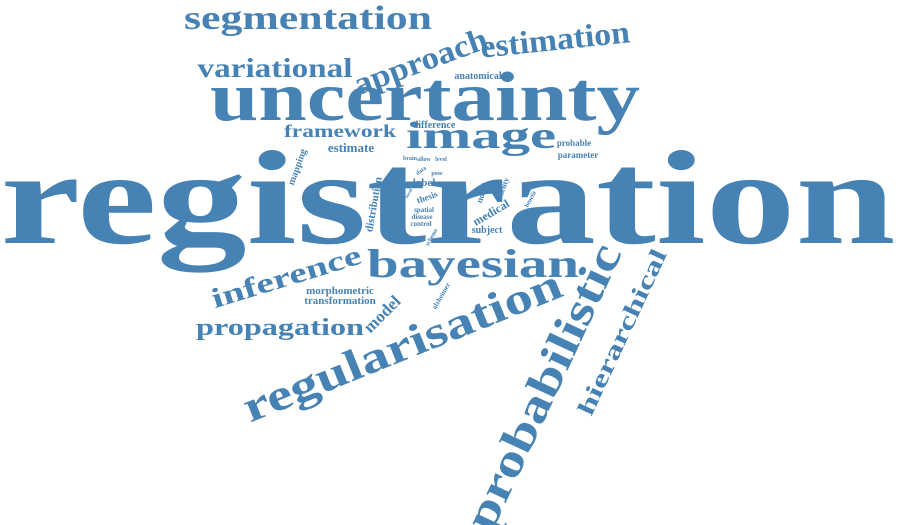 The height and width of the screenshot is (525, 900). Describe the element at coordinates (574, 143) in the screenshot. I see `word-probable: probable` at that location.